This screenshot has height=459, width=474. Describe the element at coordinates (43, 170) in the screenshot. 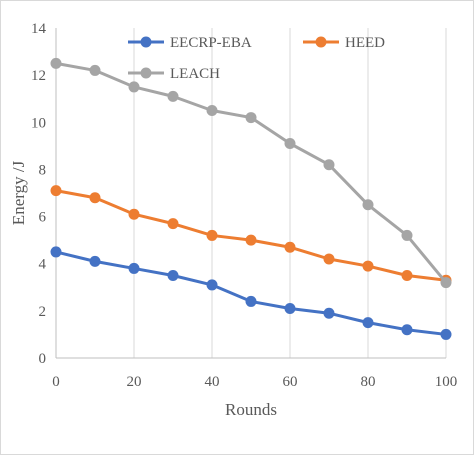

I see `y-tick-label: 8` at that location.